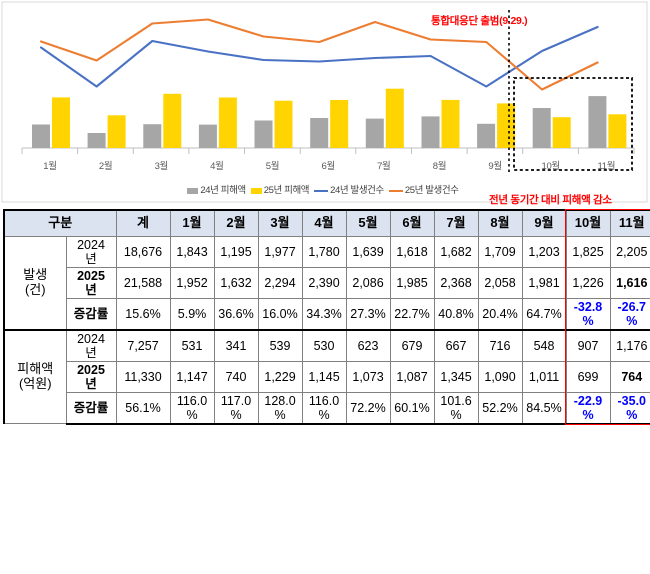 The image size is (650, 574). Describe the element at coordinates (192, 282) in the screenshot. I see `cell-month-1: 1,952` at that location.